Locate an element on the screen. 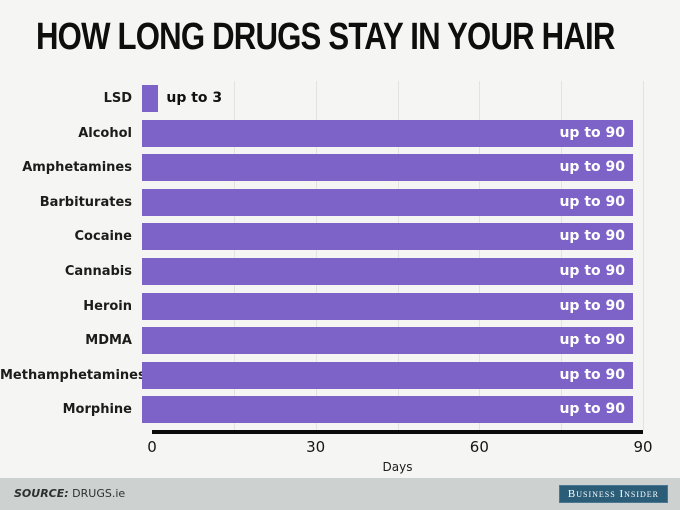  category-label: MDMA is located at coordinates (108, 341).